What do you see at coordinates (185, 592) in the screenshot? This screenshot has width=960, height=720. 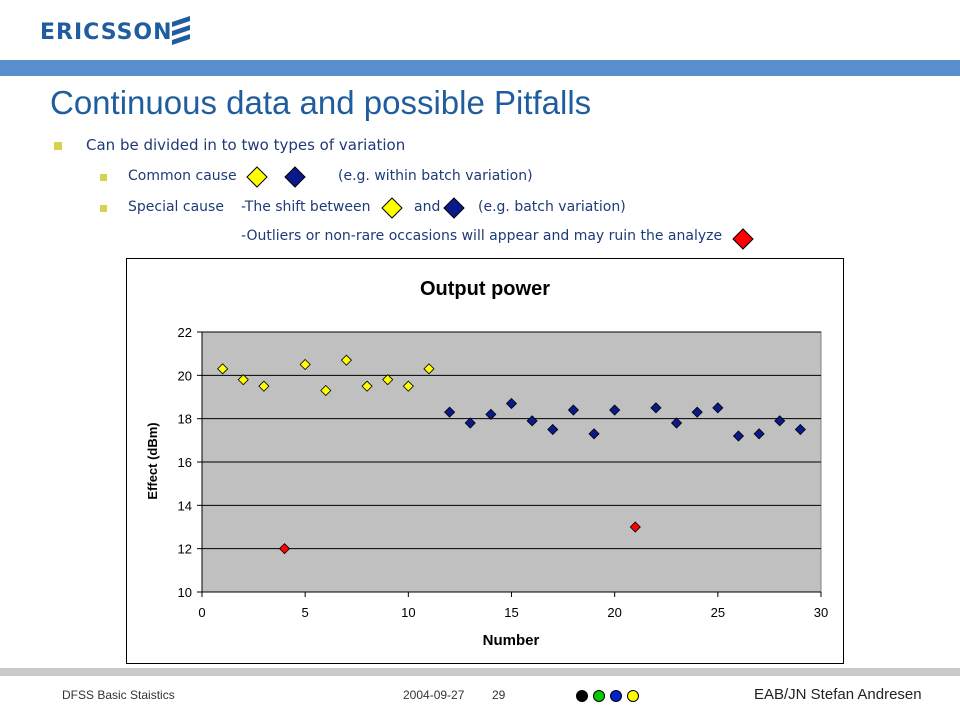 I see `y-tick-label: 10` at bounding box center [185, 592].